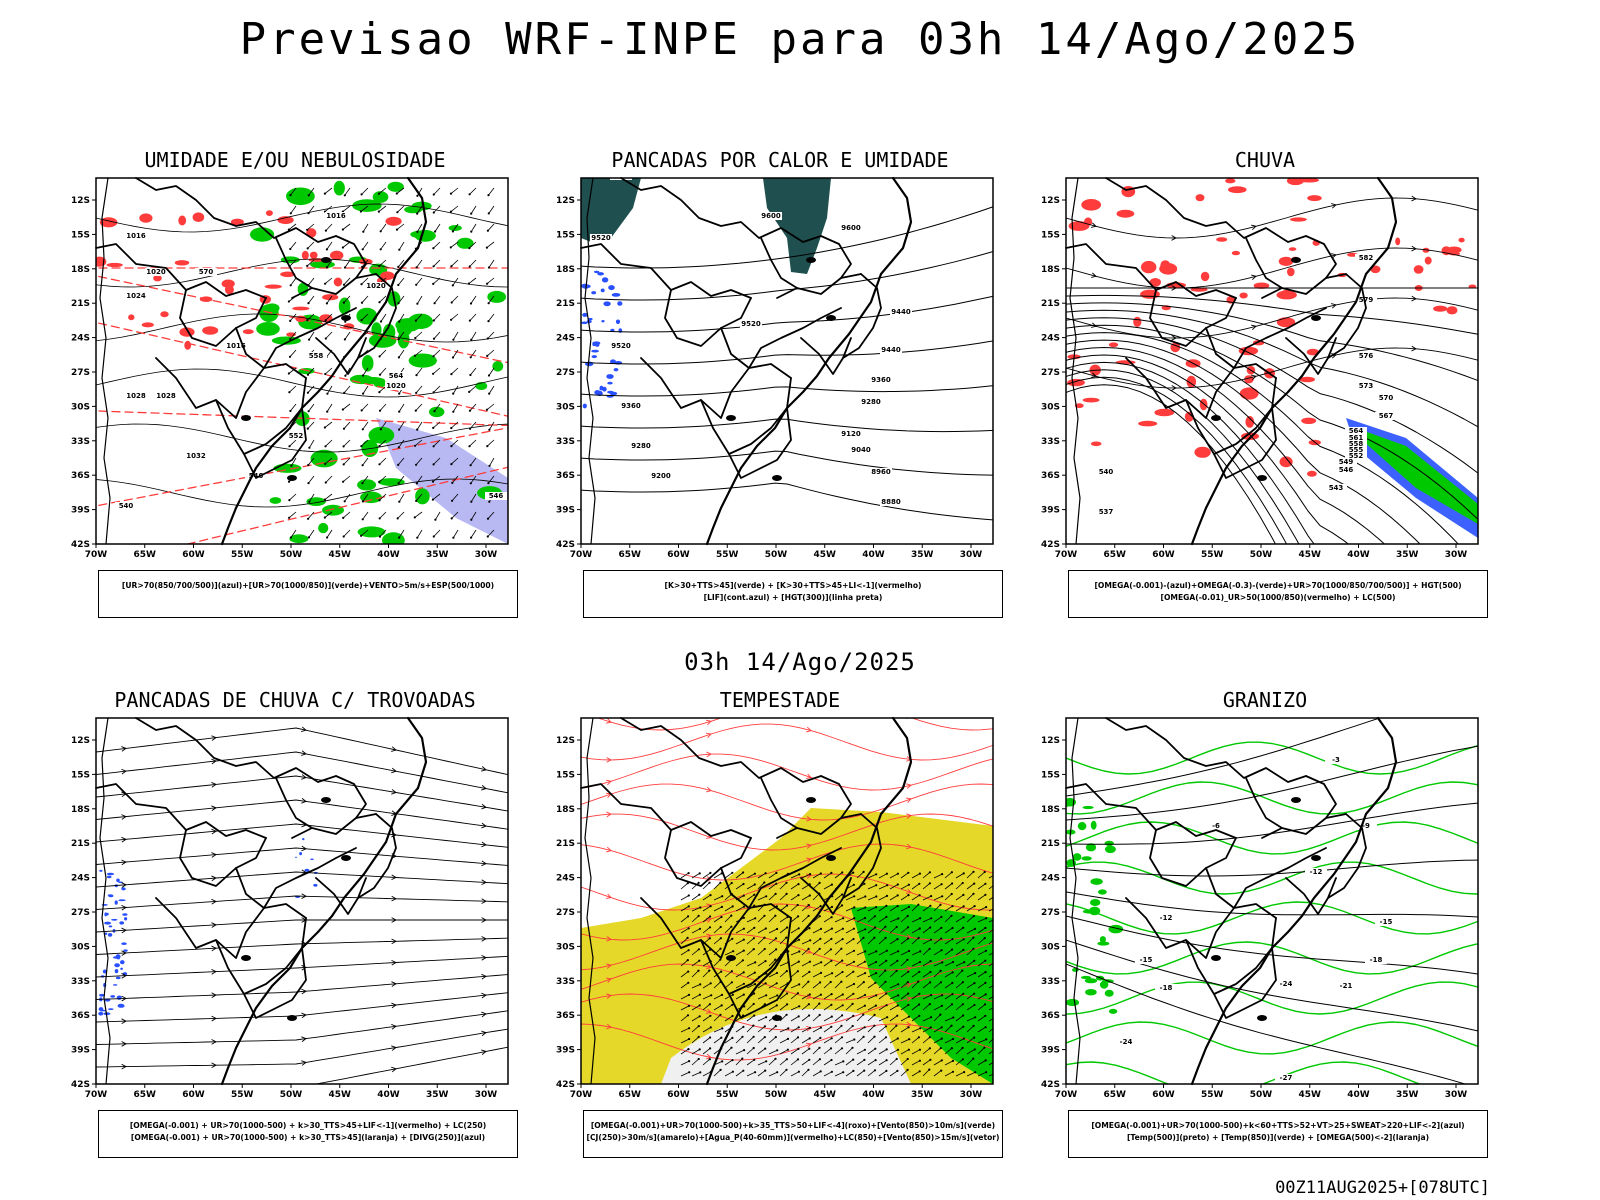 Image resolution: width=1600 pixels, height=1200 pixels. Describe the element at coordinates (731, 958) in the screenshot. I see `lake` at that location.